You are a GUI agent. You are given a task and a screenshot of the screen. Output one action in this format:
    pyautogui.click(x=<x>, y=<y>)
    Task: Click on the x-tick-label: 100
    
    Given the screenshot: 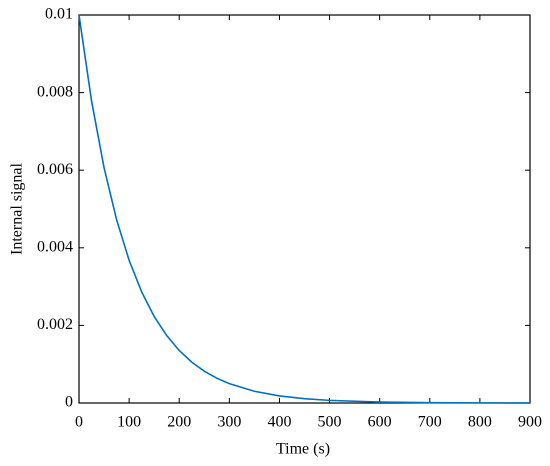 What is the action you would take?
    pyautogui.click(x=129, y=422)
    